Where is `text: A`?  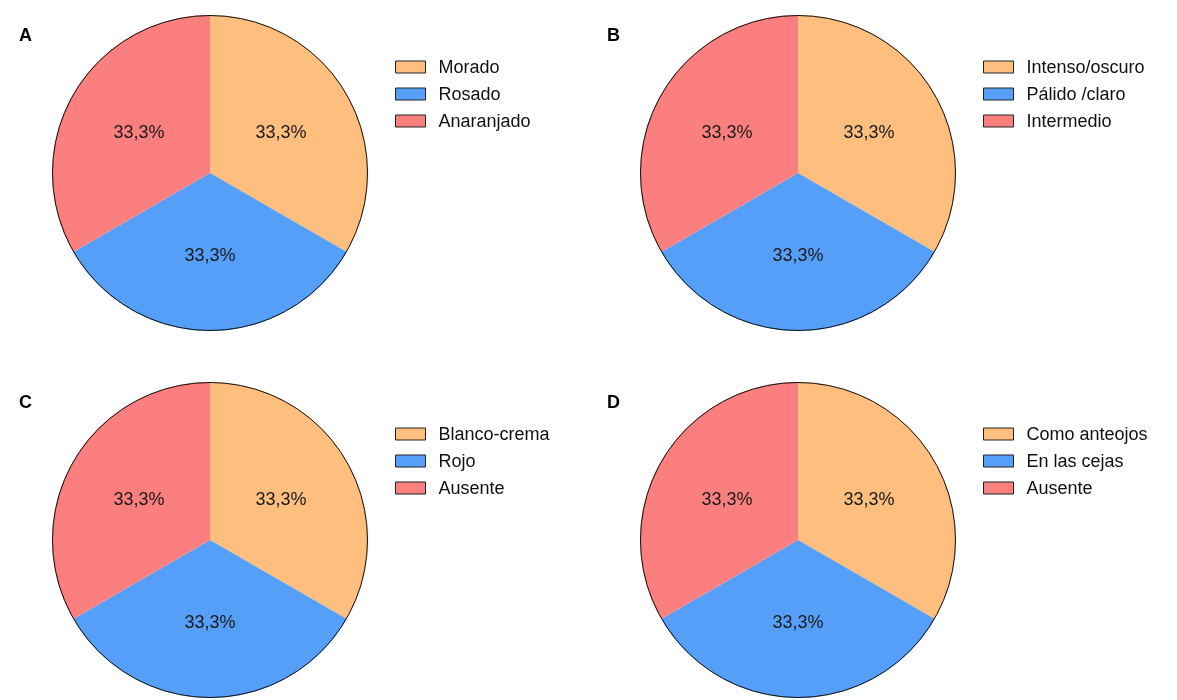
text: A is located at coordinates (25, 35).